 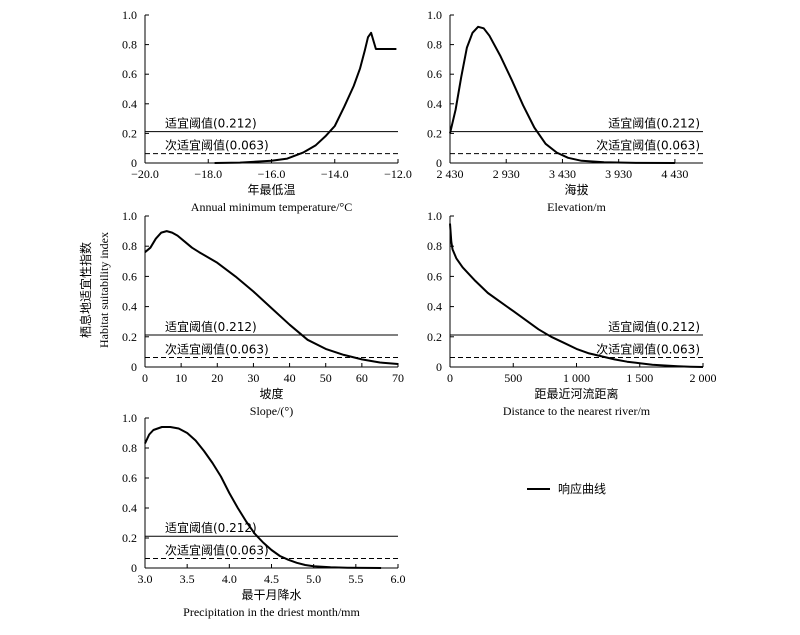 I want to click on x-tick-label: 2 000, so click(x=703, y=378).